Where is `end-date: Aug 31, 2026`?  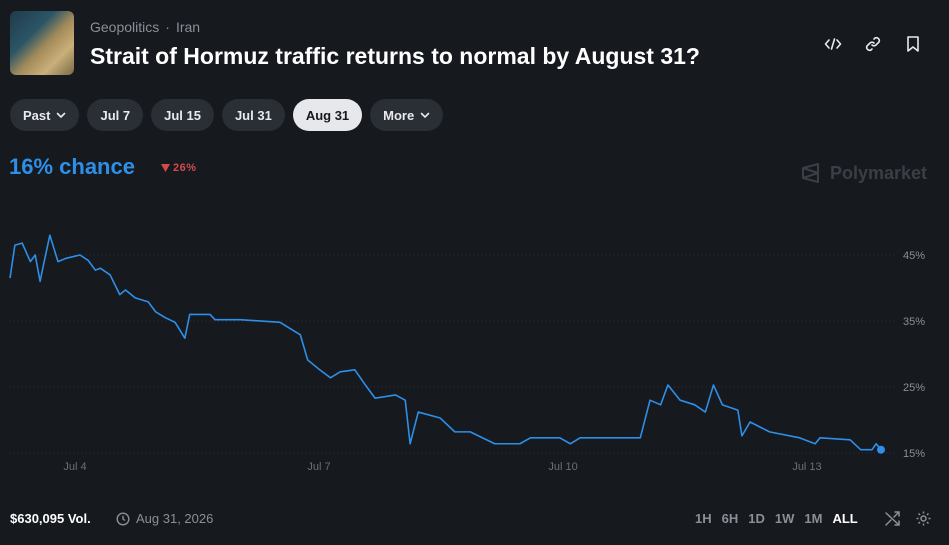
end-date: Aug 31, 2026 is located at coordinates (164, 518).